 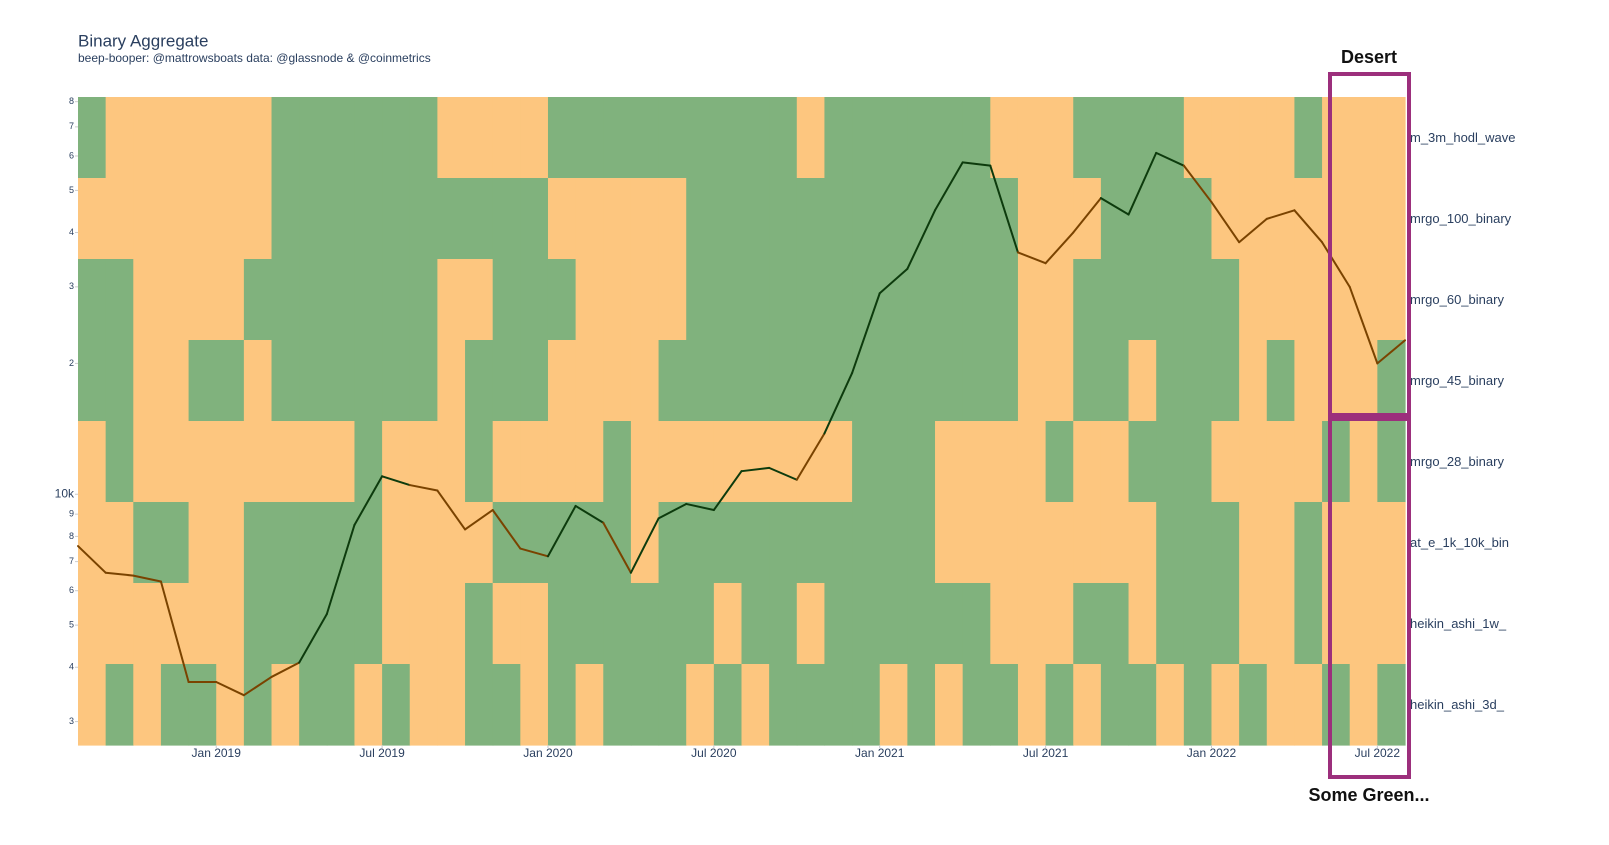 I want to click on y-tick-label: 6, so click(x=71, y=590).